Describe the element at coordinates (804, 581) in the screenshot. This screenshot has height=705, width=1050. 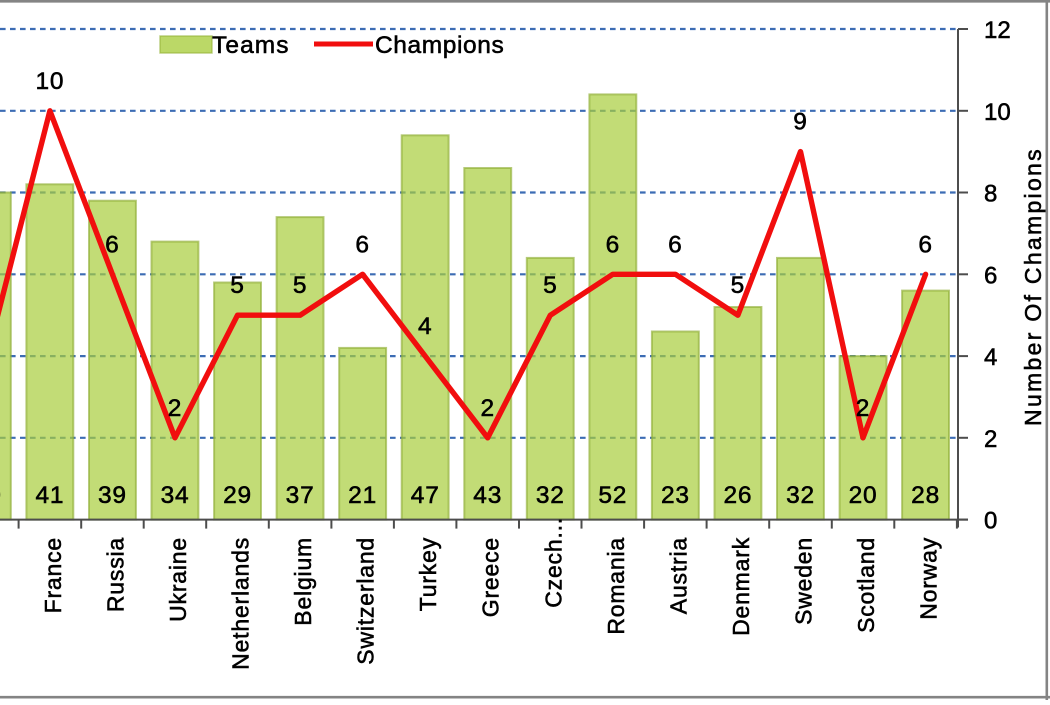
I see `svg-text: Sweden` at that location.